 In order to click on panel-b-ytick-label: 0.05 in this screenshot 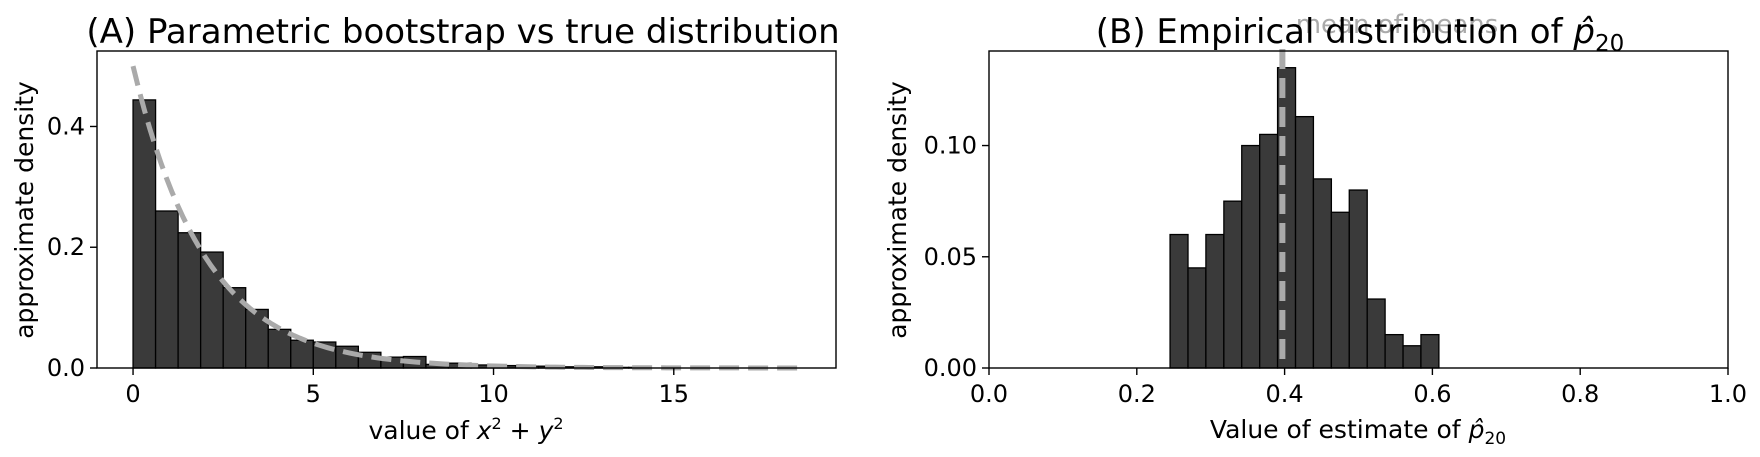, I will do `click(950, 257)`.